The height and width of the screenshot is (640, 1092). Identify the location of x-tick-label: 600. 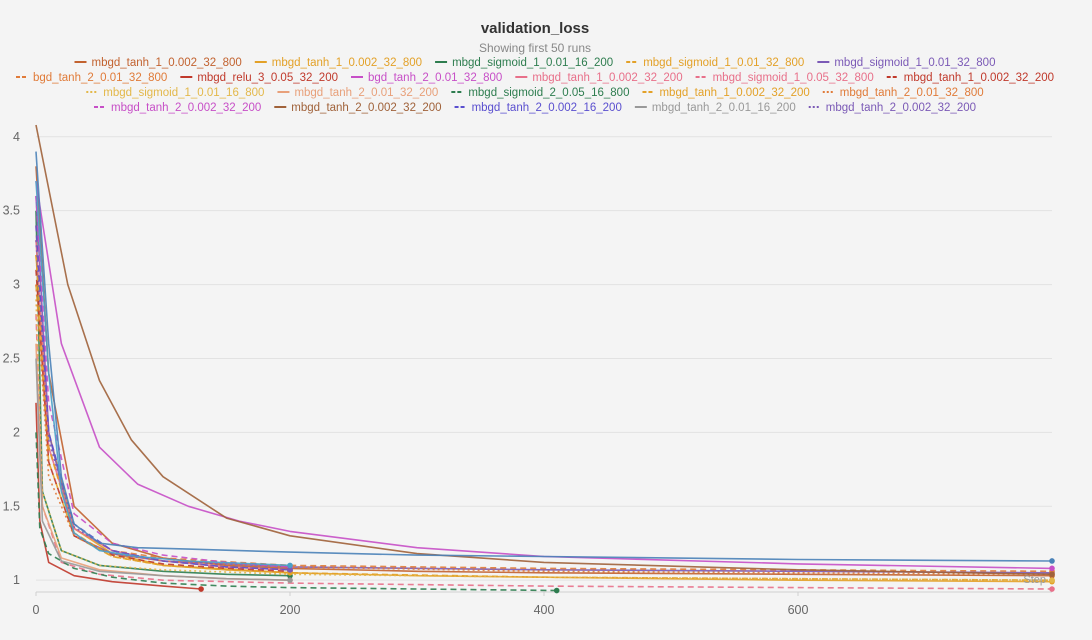
(798, 610).